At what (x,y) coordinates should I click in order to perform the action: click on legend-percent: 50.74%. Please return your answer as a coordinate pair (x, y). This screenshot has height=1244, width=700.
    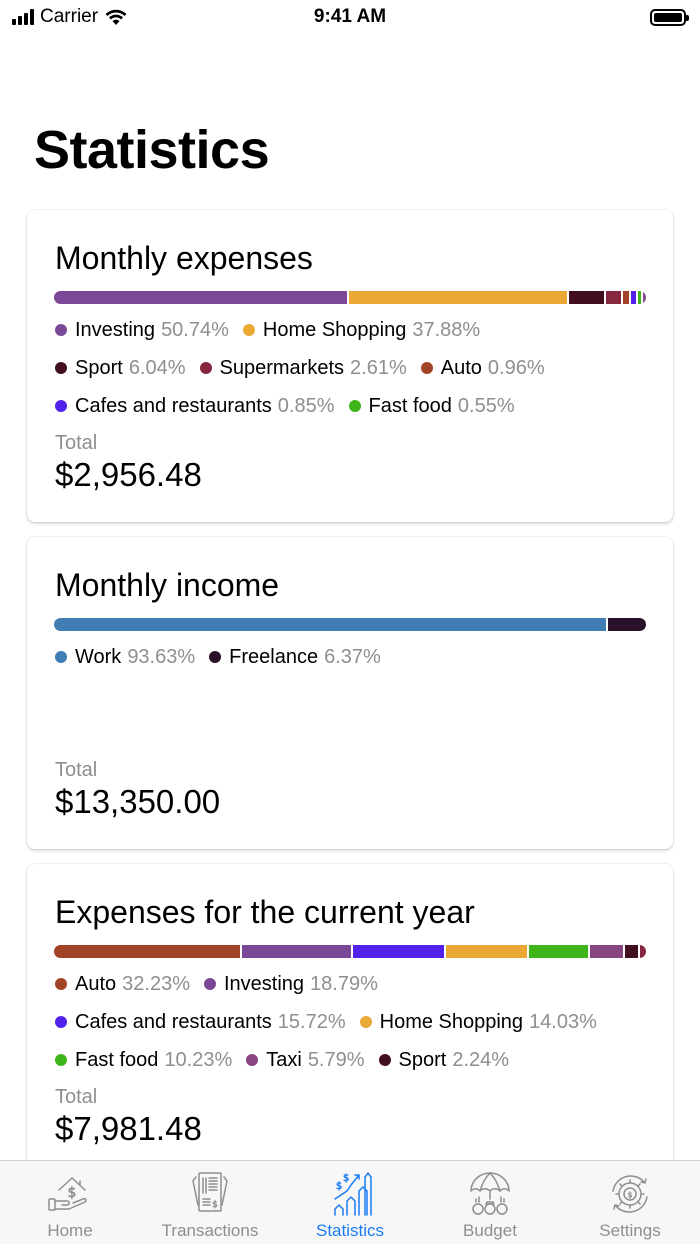
    Looking at the image, I should click on (195, 329).